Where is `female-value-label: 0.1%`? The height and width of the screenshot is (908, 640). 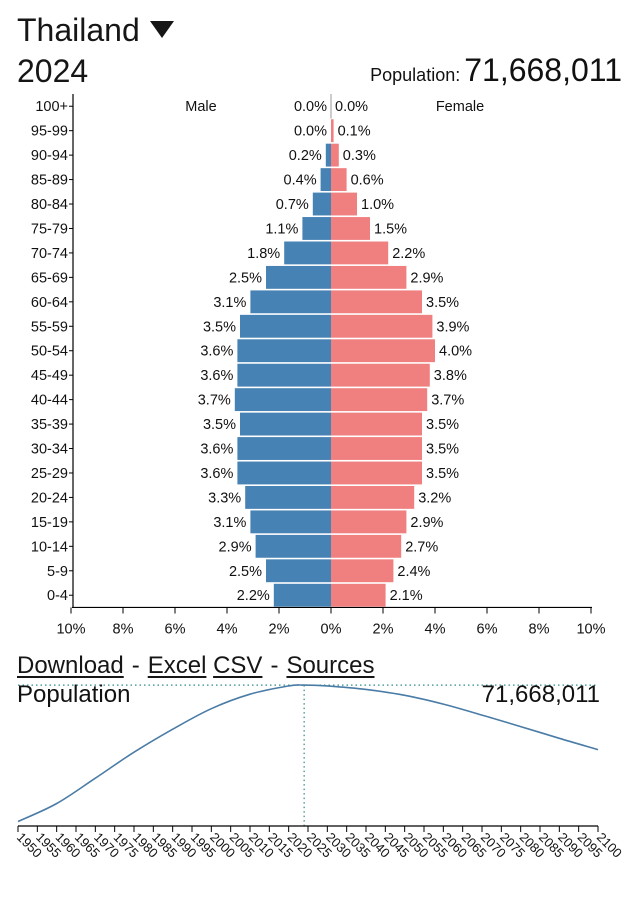 female-value-label: 0.1% is located at coordinates (354, 132).